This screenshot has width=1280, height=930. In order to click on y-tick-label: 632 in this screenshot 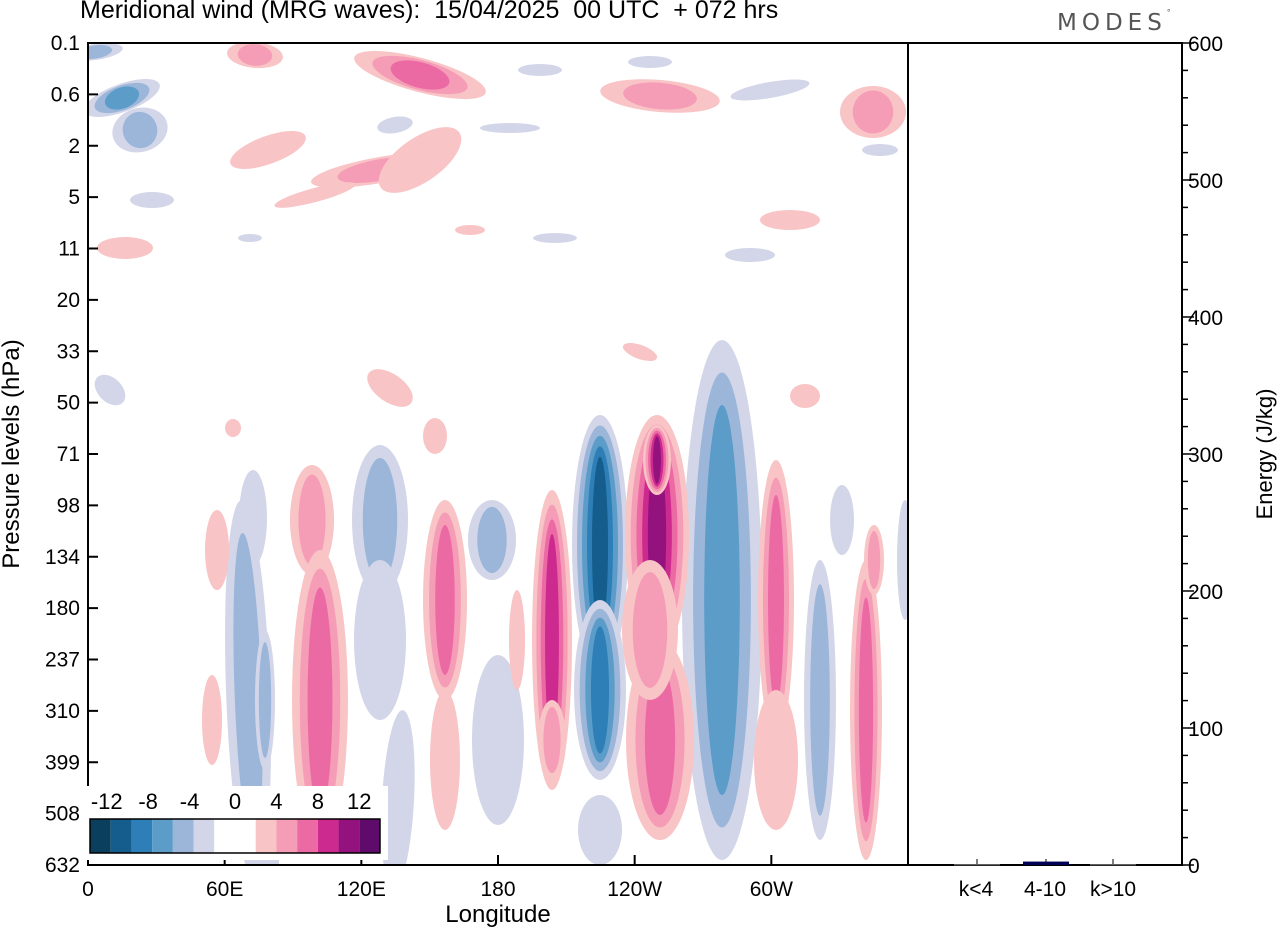, I will do `click(62, 865)`.